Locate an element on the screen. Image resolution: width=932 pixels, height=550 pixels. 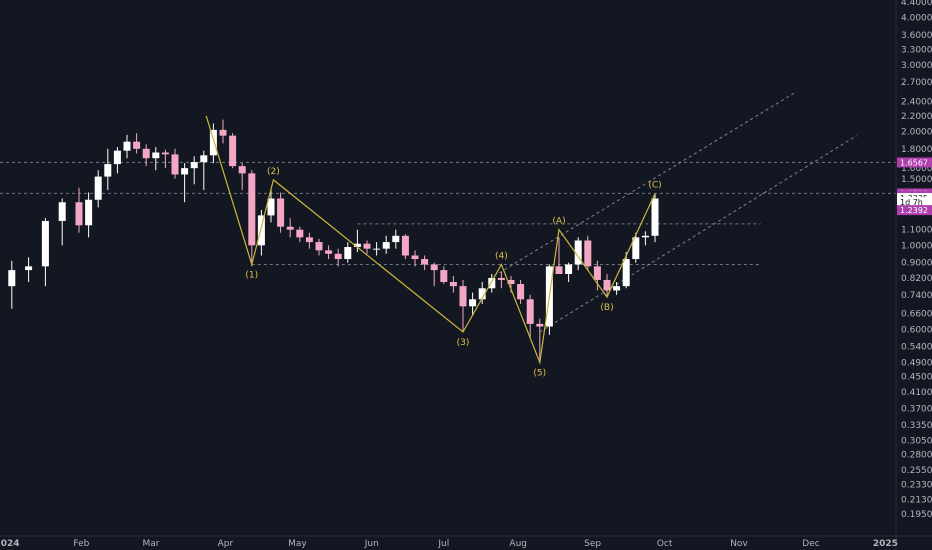
wave-label: (3) is located at coordinates (463, 343).